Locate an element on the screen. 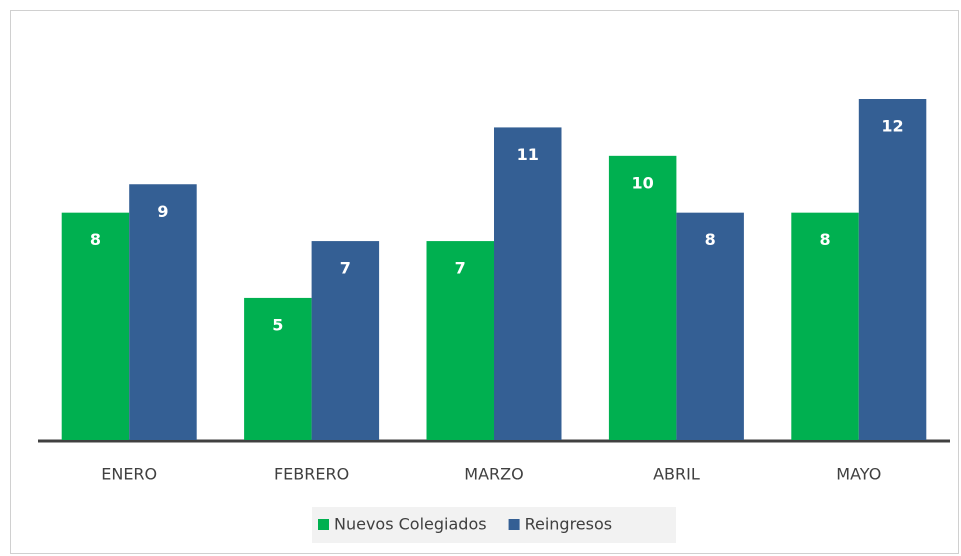 This screenshot has height=556, width=961. data-label: 11 is located at coordinates (528, 154).